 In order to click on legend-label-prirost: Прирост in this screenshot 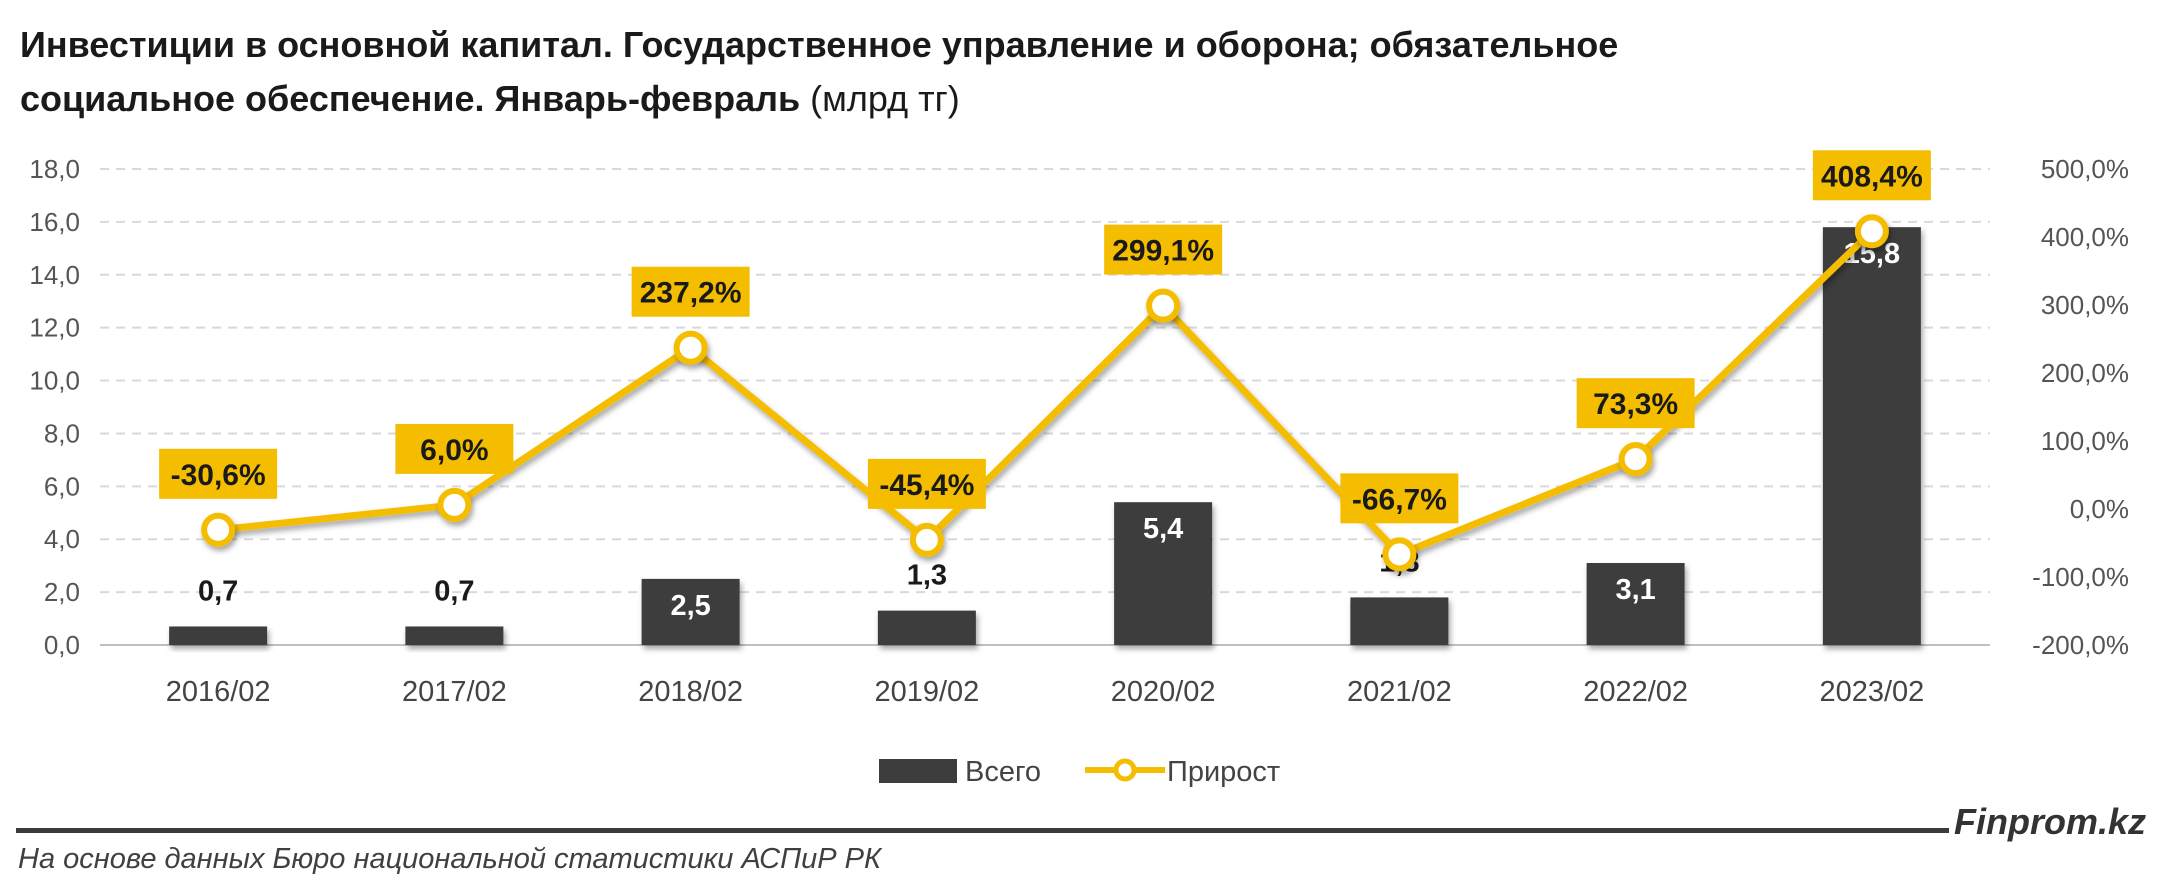, I will do `click(1223, 772)`.